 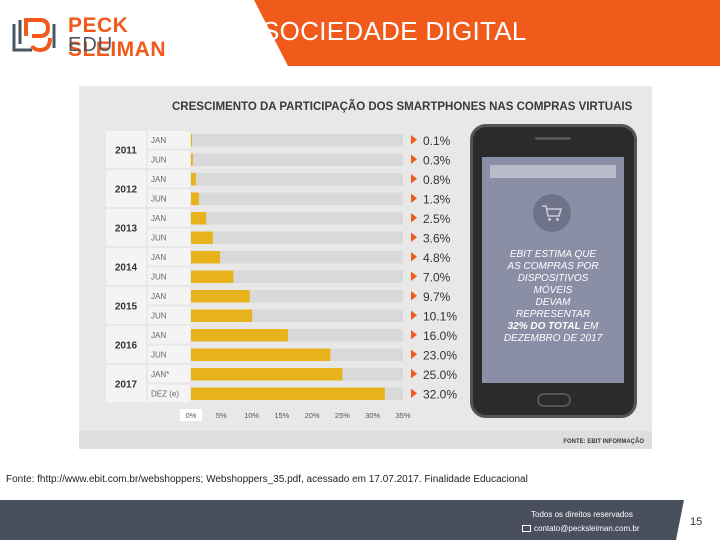 What do you see at coordinates (437, 180) in the screenshot?
I see `value-label: 0.8%` at bounding box center [437, 180].